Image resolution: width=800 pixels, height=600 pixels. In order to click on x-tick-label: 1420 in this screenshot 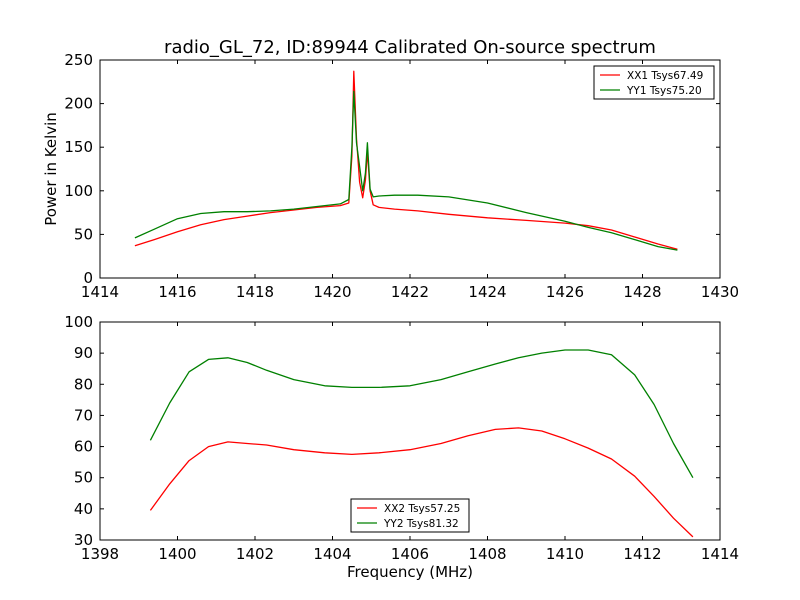, I will do `click(332, 292)`.